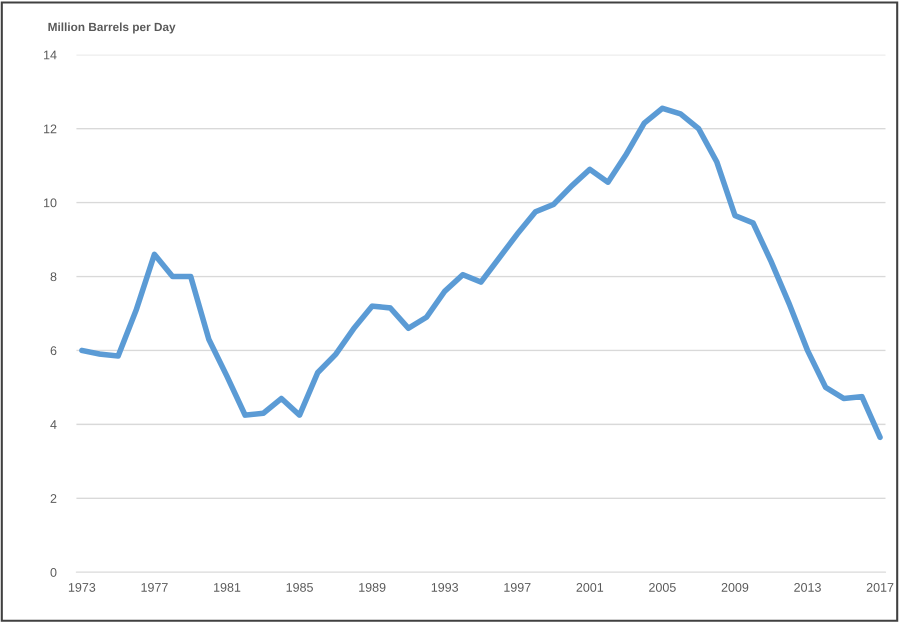 The width and height of the screenshot is (899, 622). I want to click on y-tick-label: 4, so click(53, 424).